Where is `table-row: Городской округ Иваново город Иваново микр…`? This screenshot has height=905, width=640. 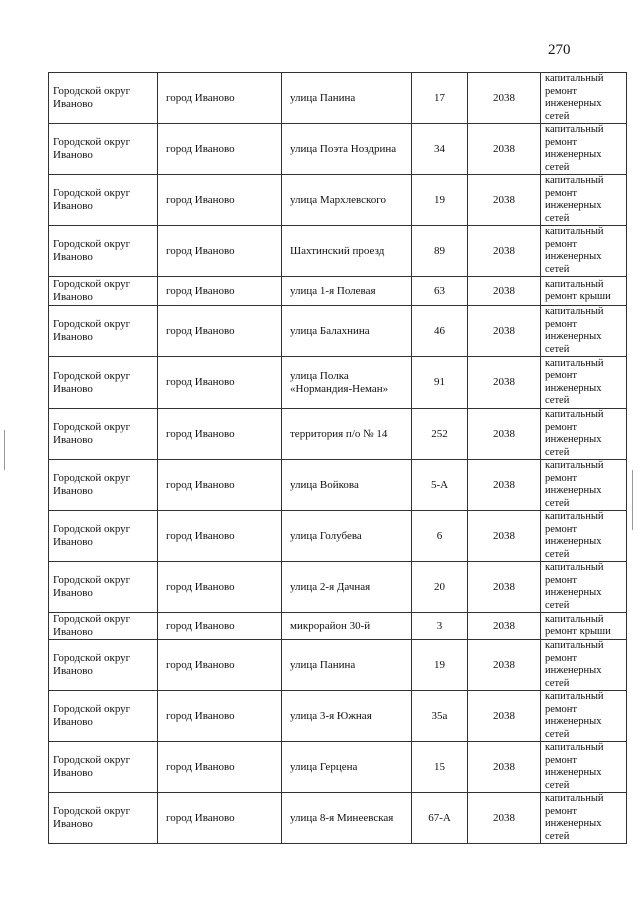 table-row: Городской округ Иваново город Иваново микр… is located at coordinates (337, 626).